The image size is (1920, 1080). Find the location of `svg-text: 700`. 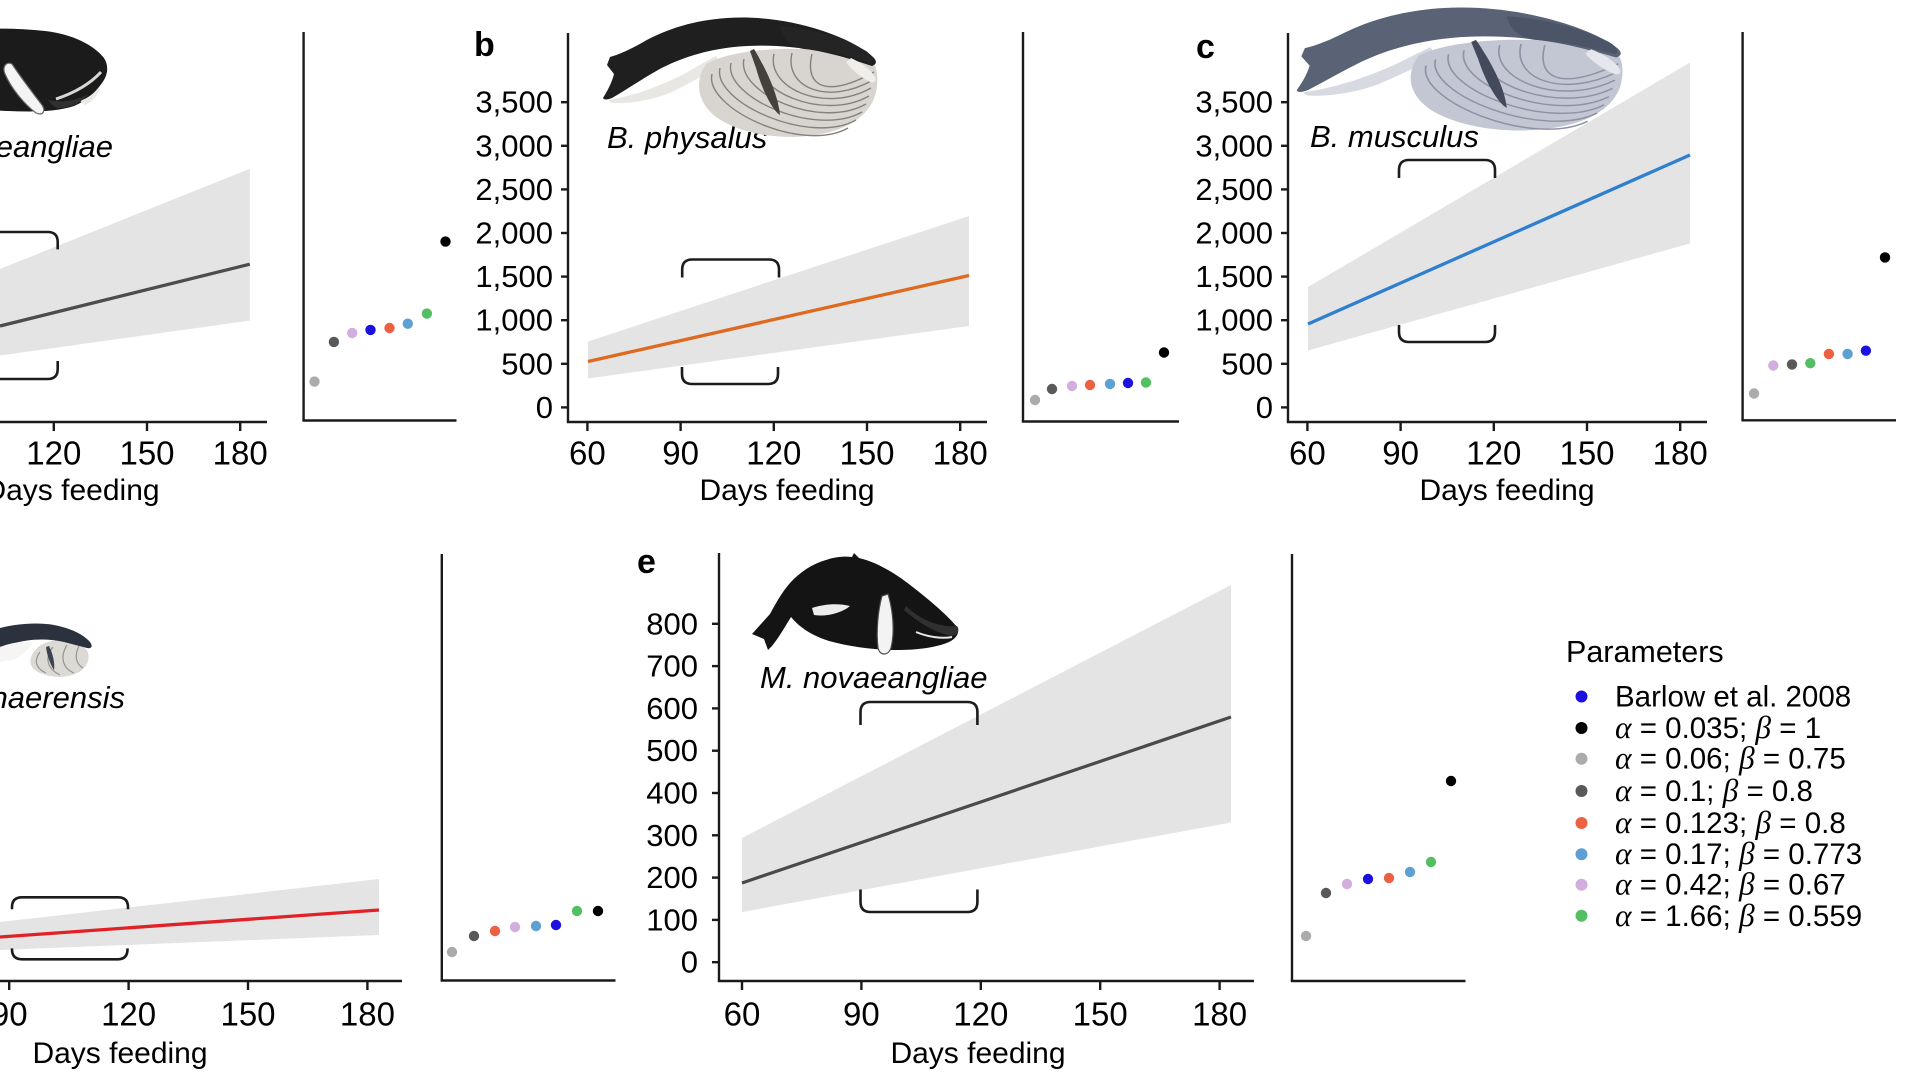

svg-text: 700 is located at coordinates (672, 666).